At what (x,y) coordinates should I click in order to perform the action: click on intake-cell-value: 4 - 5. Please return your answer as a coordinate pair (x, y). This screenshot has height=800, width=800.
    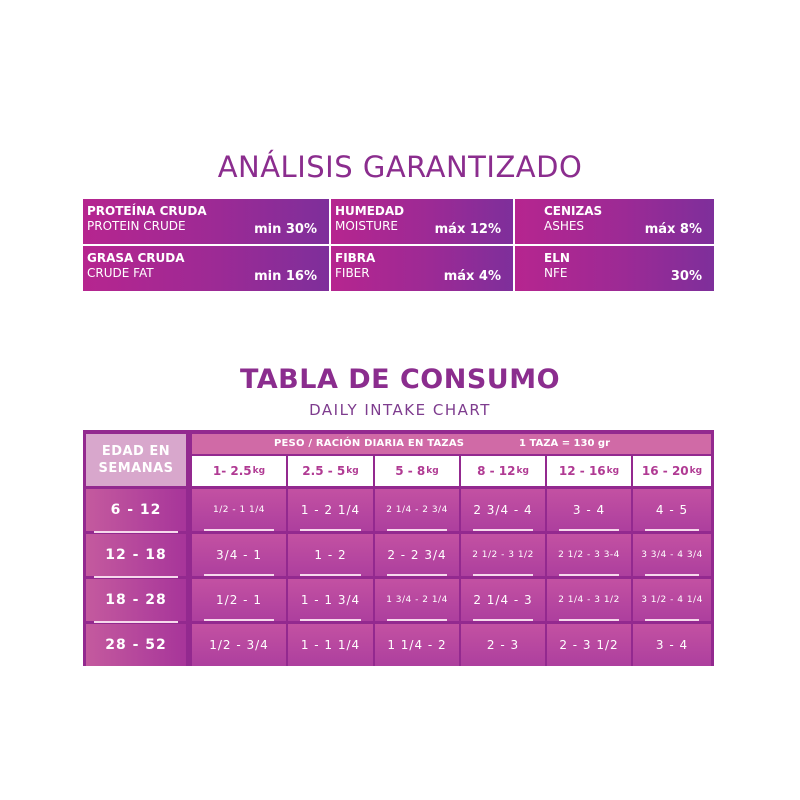
    Looking at the image, I should click on (672, 510).